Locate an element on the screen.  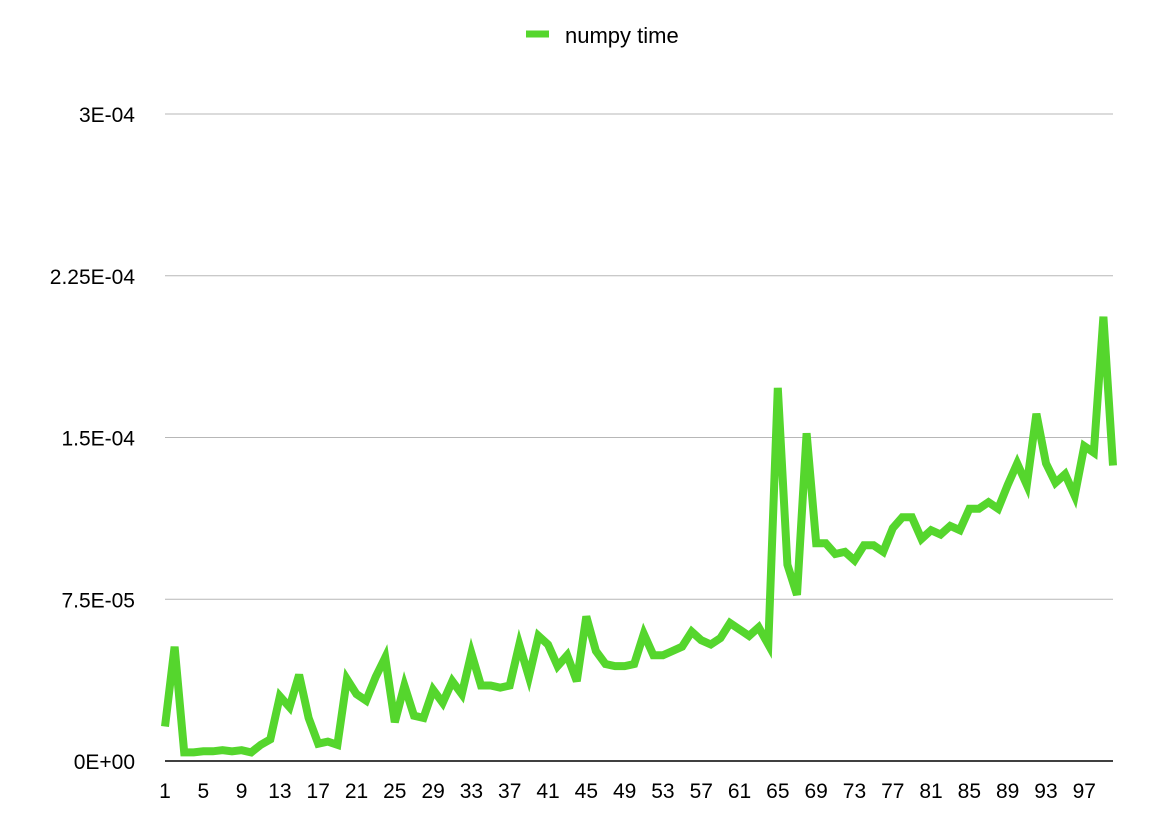
x-tick-label: 77 is located at coordinates (892, 791).